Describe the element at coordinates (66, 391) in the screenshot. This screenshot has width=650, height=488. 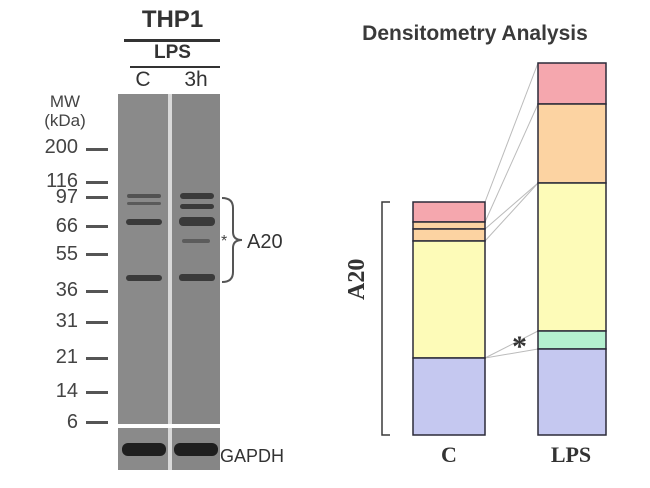
I see `mw-marker: 14` at that location.